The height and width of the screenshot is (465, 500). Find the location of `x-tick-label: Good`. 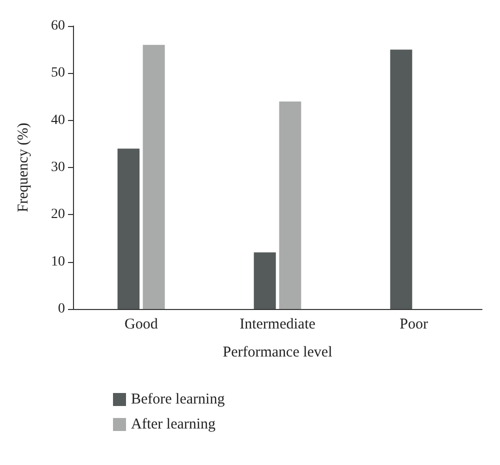

x-tick-label: Good is located at coordinates (141, 324).